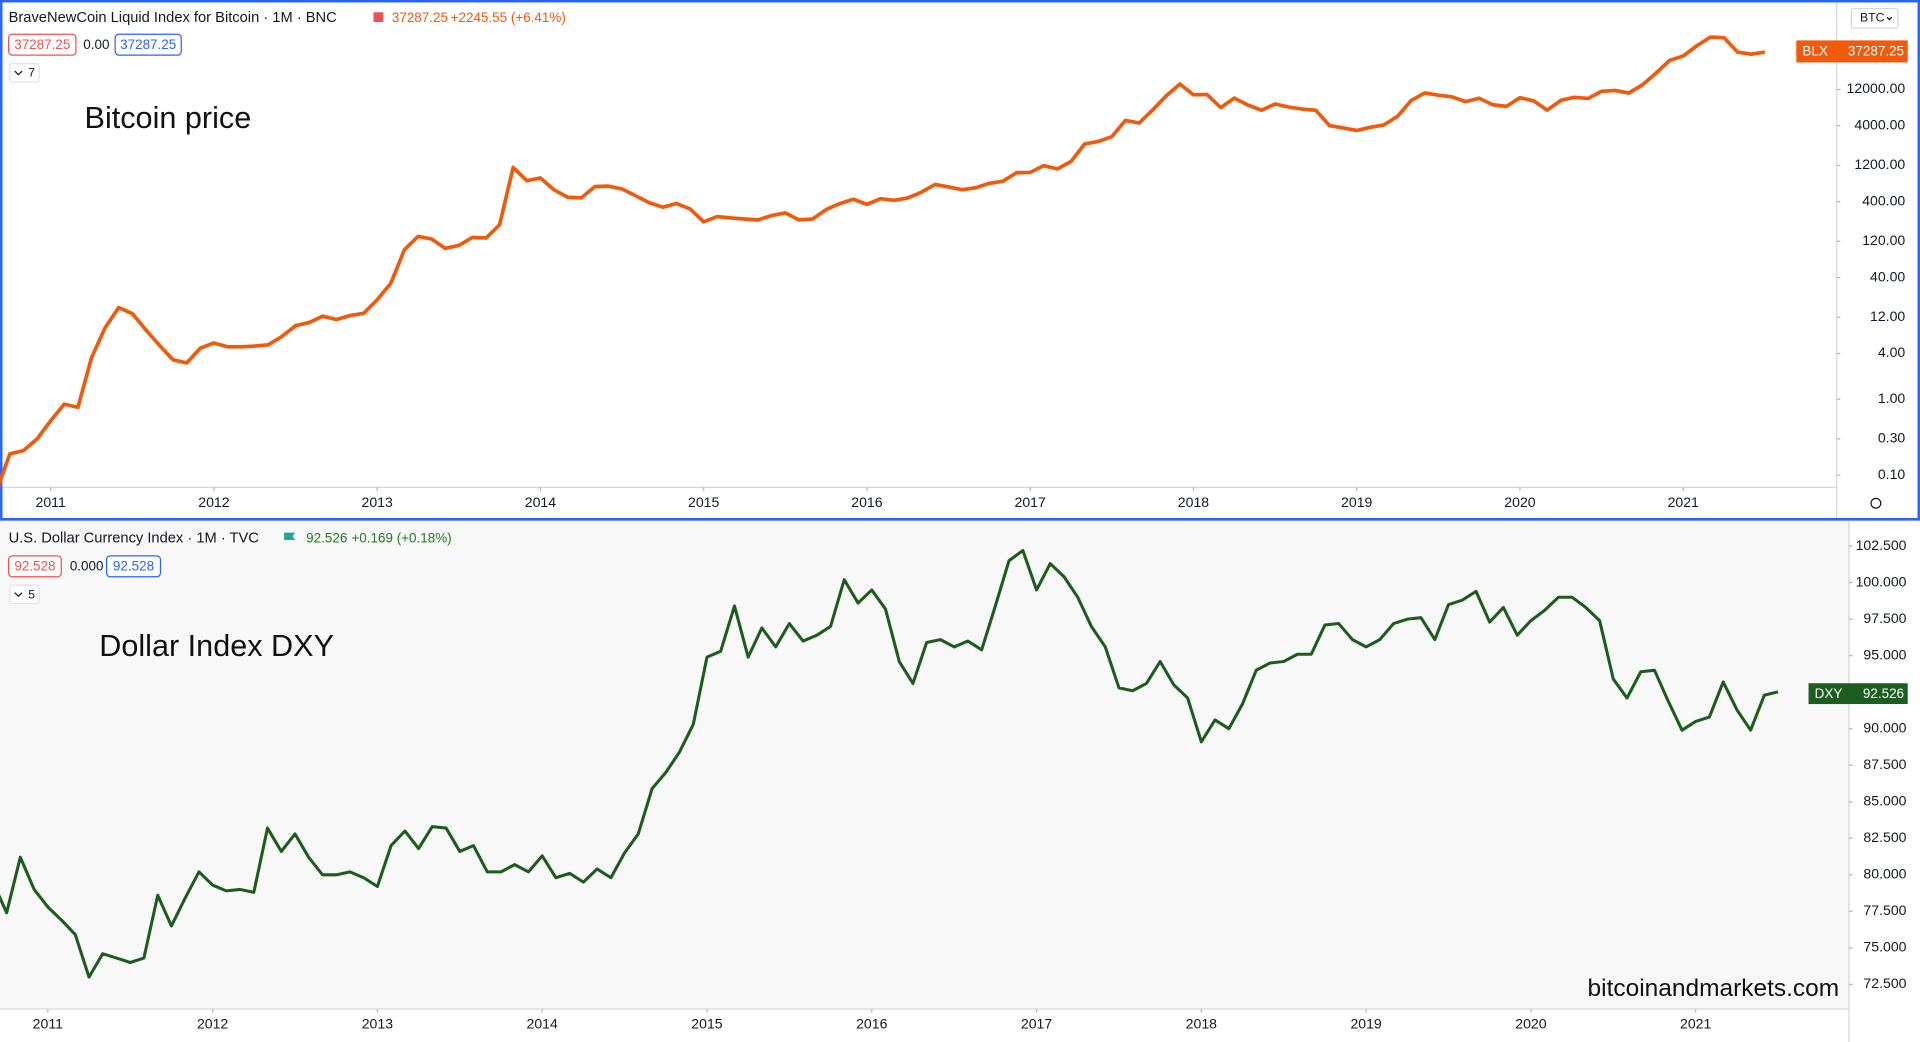 This screenshot has width=1920, height=1042. I want to click on y-tick-label: 12.00, so click(1887, 316).